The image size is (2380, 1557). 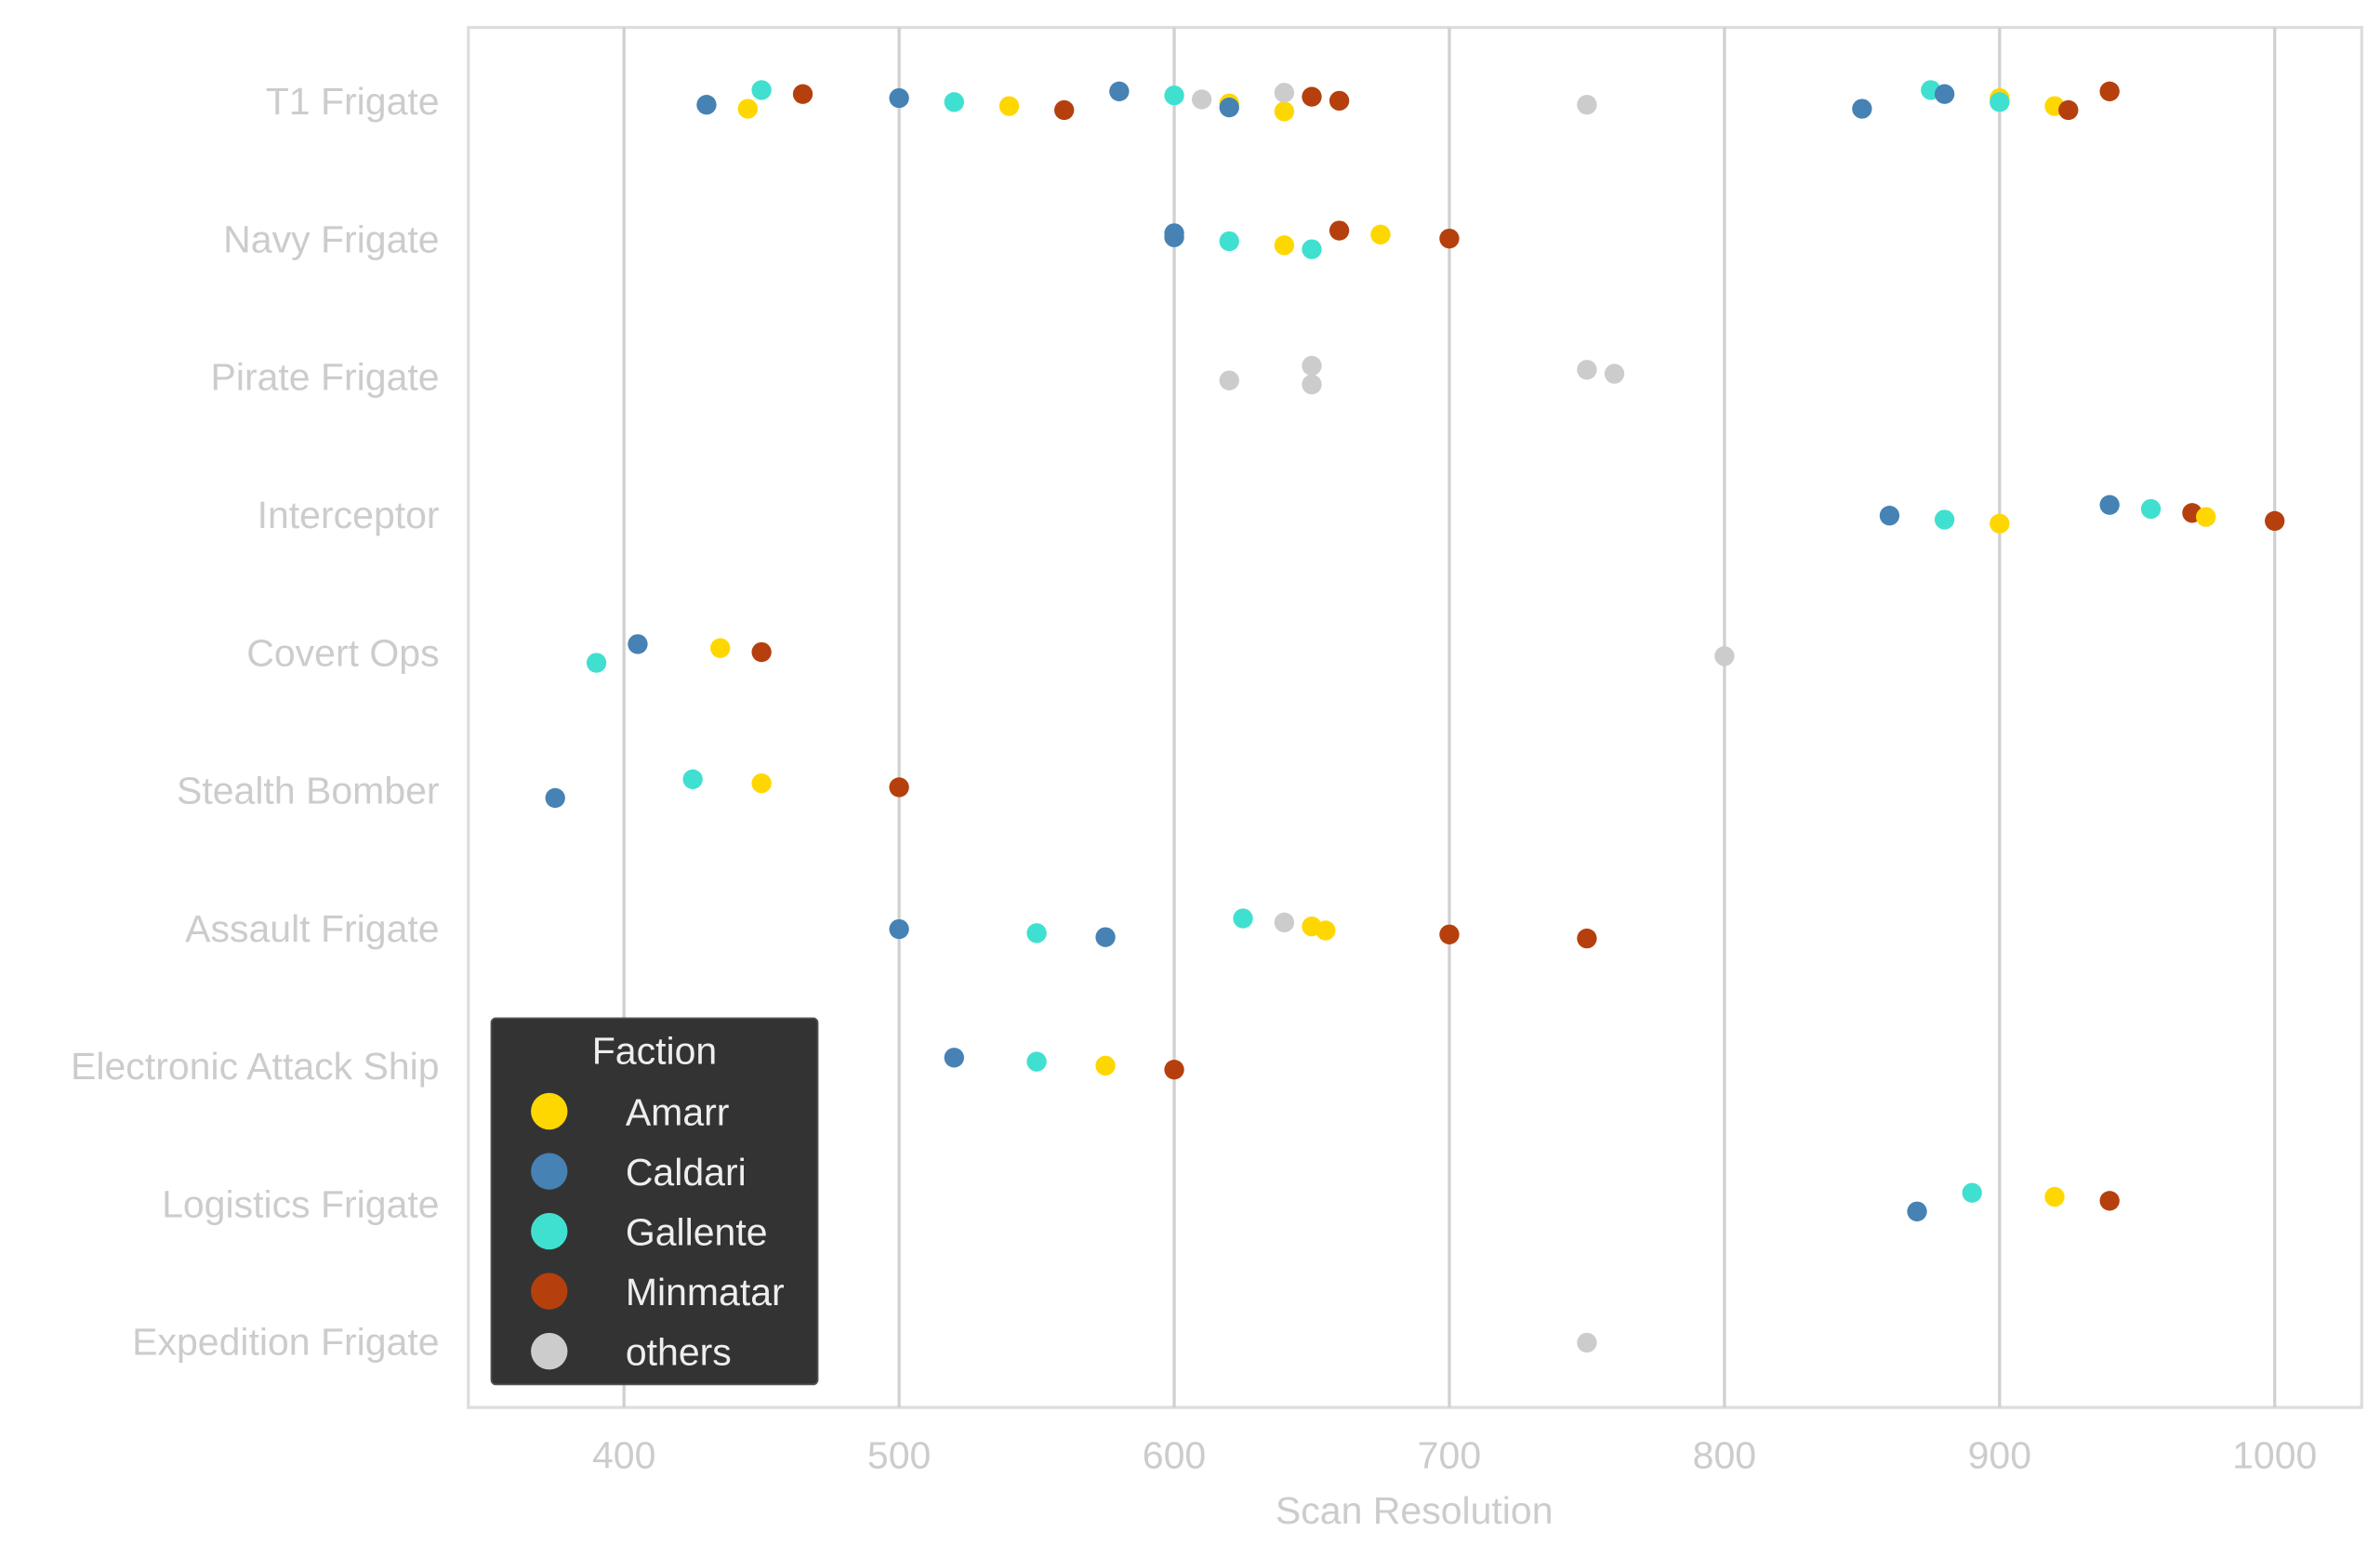 What do you see at coordinates (2274, 1456) in the screenshot?
I see `x-tick-label: 1000` at bounding box center [2274, 1456].